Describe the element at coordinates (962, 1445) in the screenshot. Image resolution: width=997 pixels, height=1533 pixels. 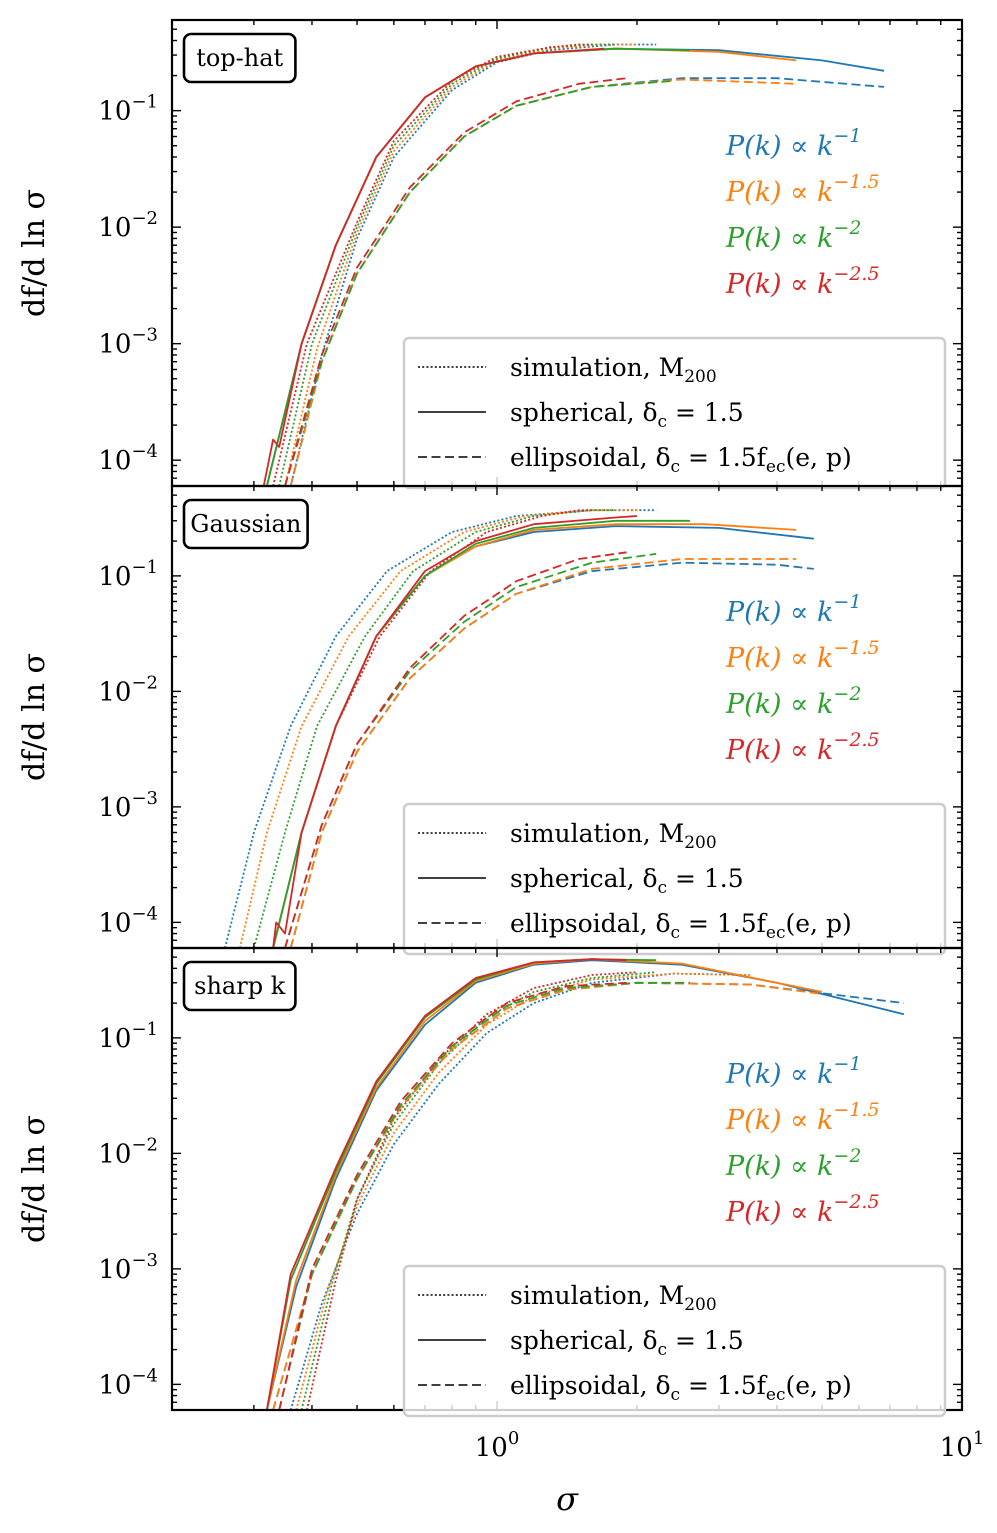
I see `x-tick-label: 10¹` at that location.